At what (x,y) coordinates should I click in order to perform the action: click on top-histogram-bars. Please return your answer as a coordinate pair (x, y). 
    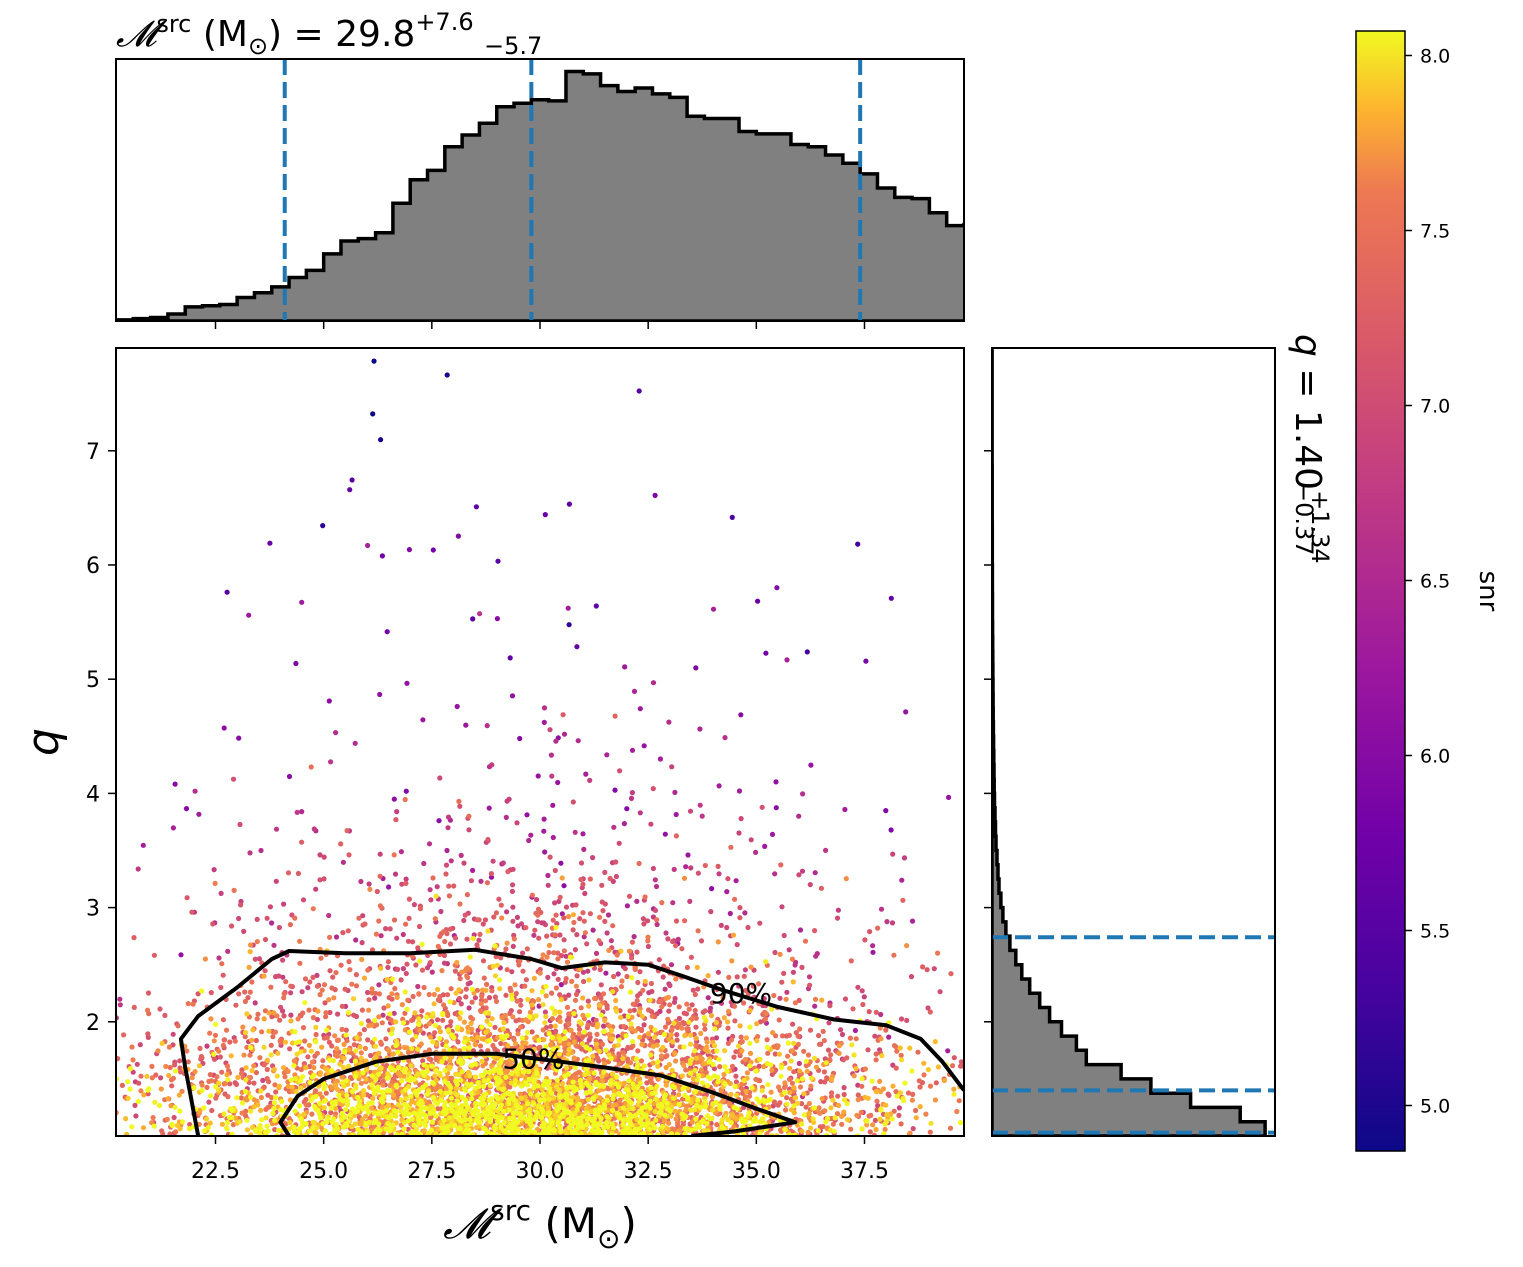
    Looking at the image, I should click on (540, 195).